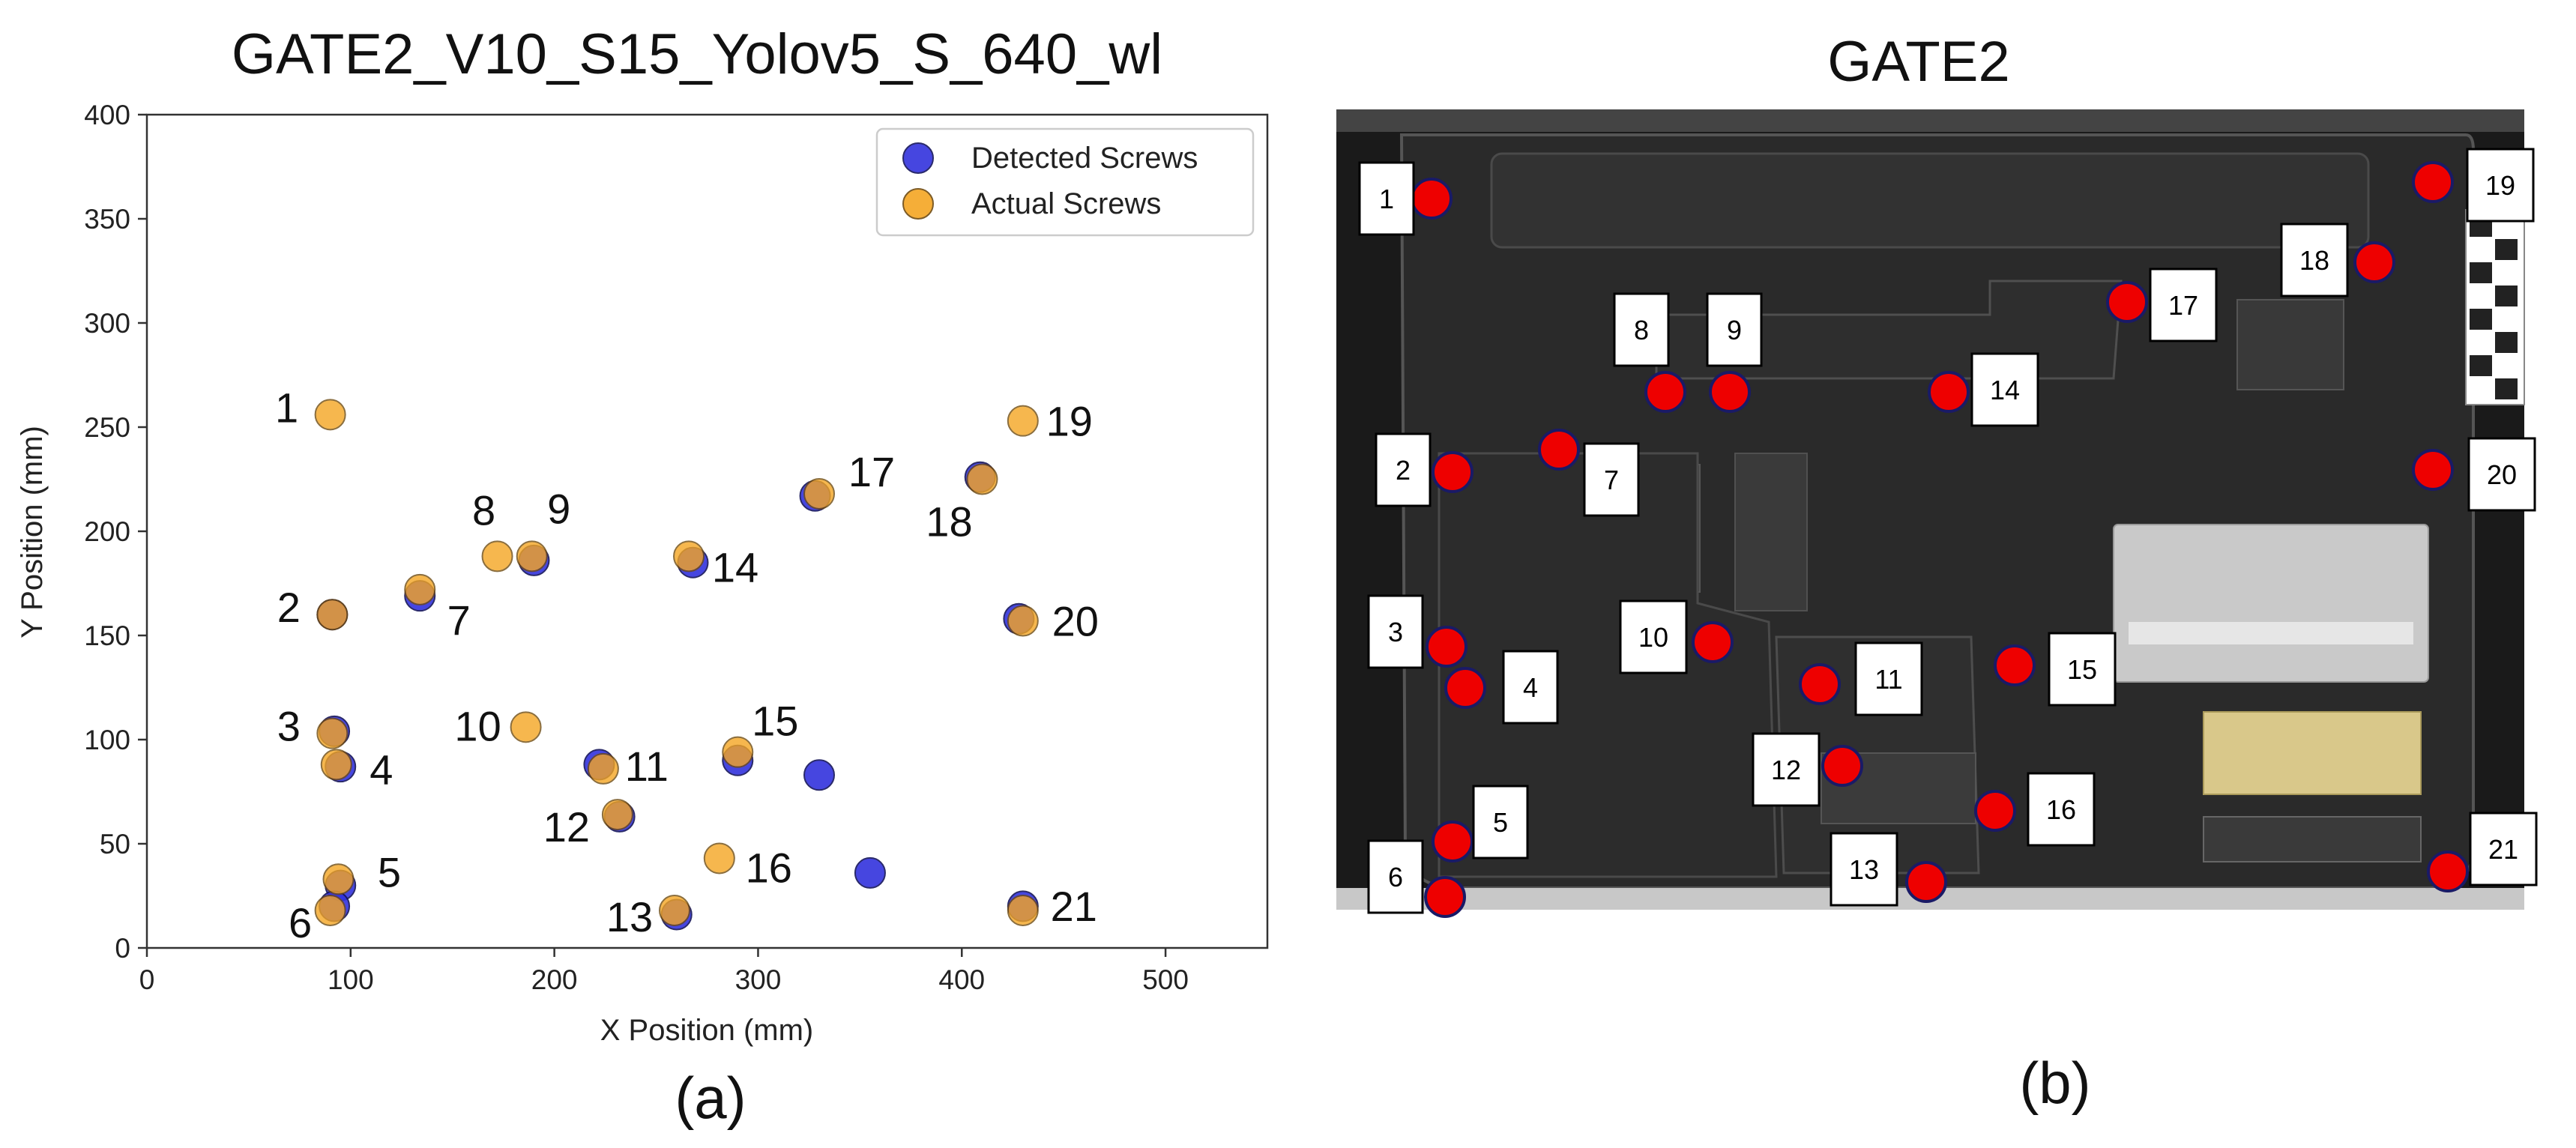 The height and width of the screenshot is (1148, 2576). I want to click on photo-marker-label: 8, so click(1642, 330).